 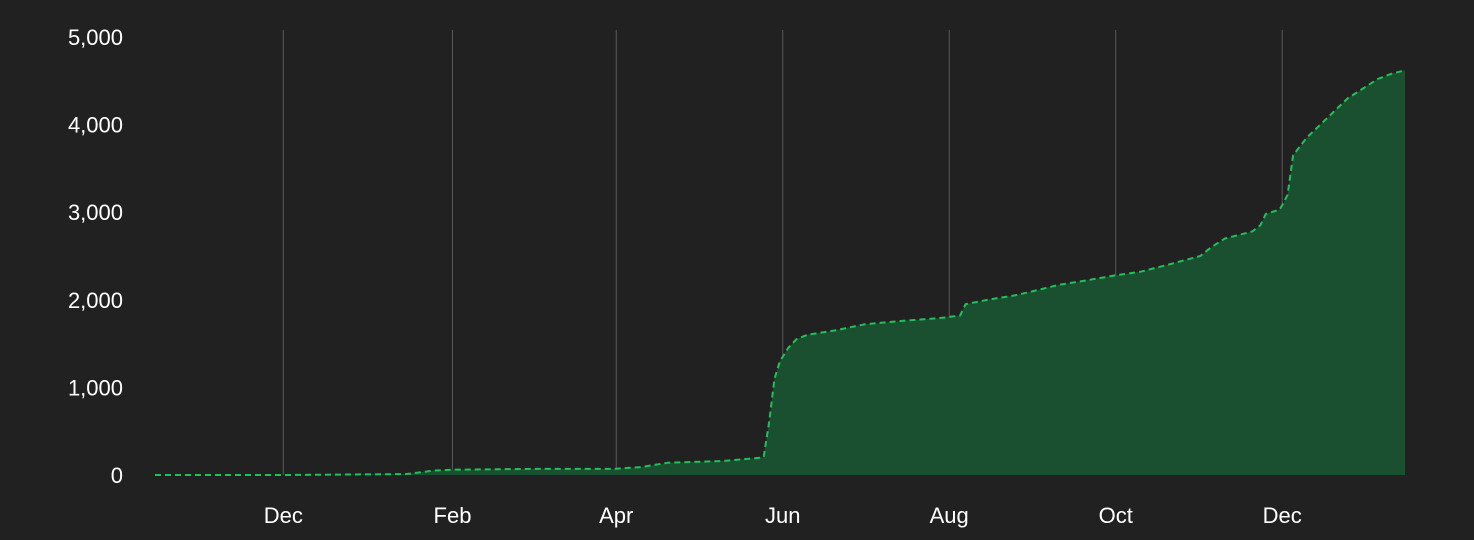 I want to click on x-tick-label: Aug, so click(x=949, y=515).